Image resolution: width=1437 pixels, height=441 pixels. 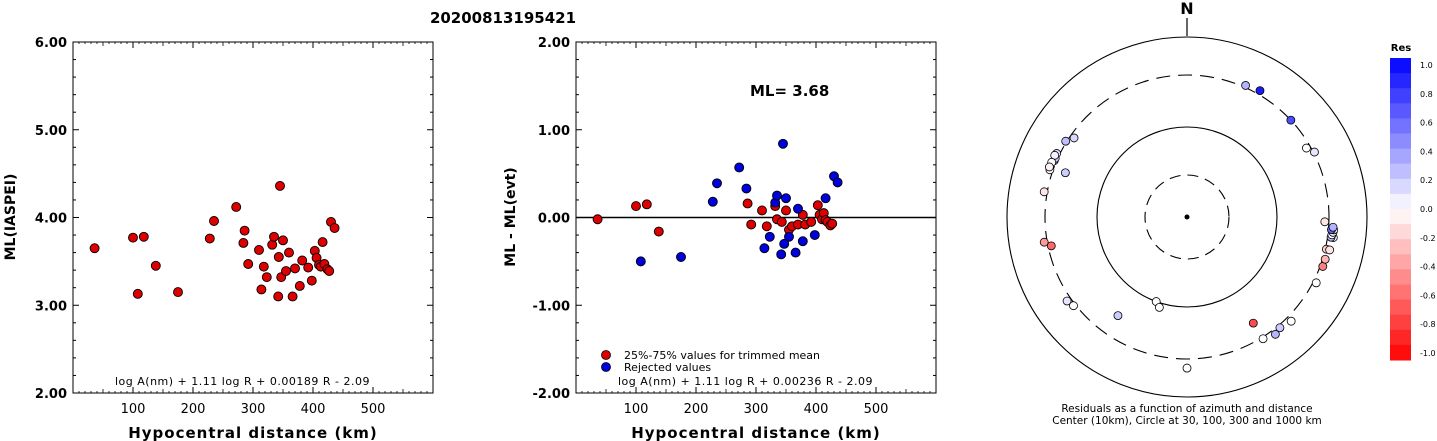 I want to click on colorbar-tick-label: -0.4, so click(x=1428, y=267).